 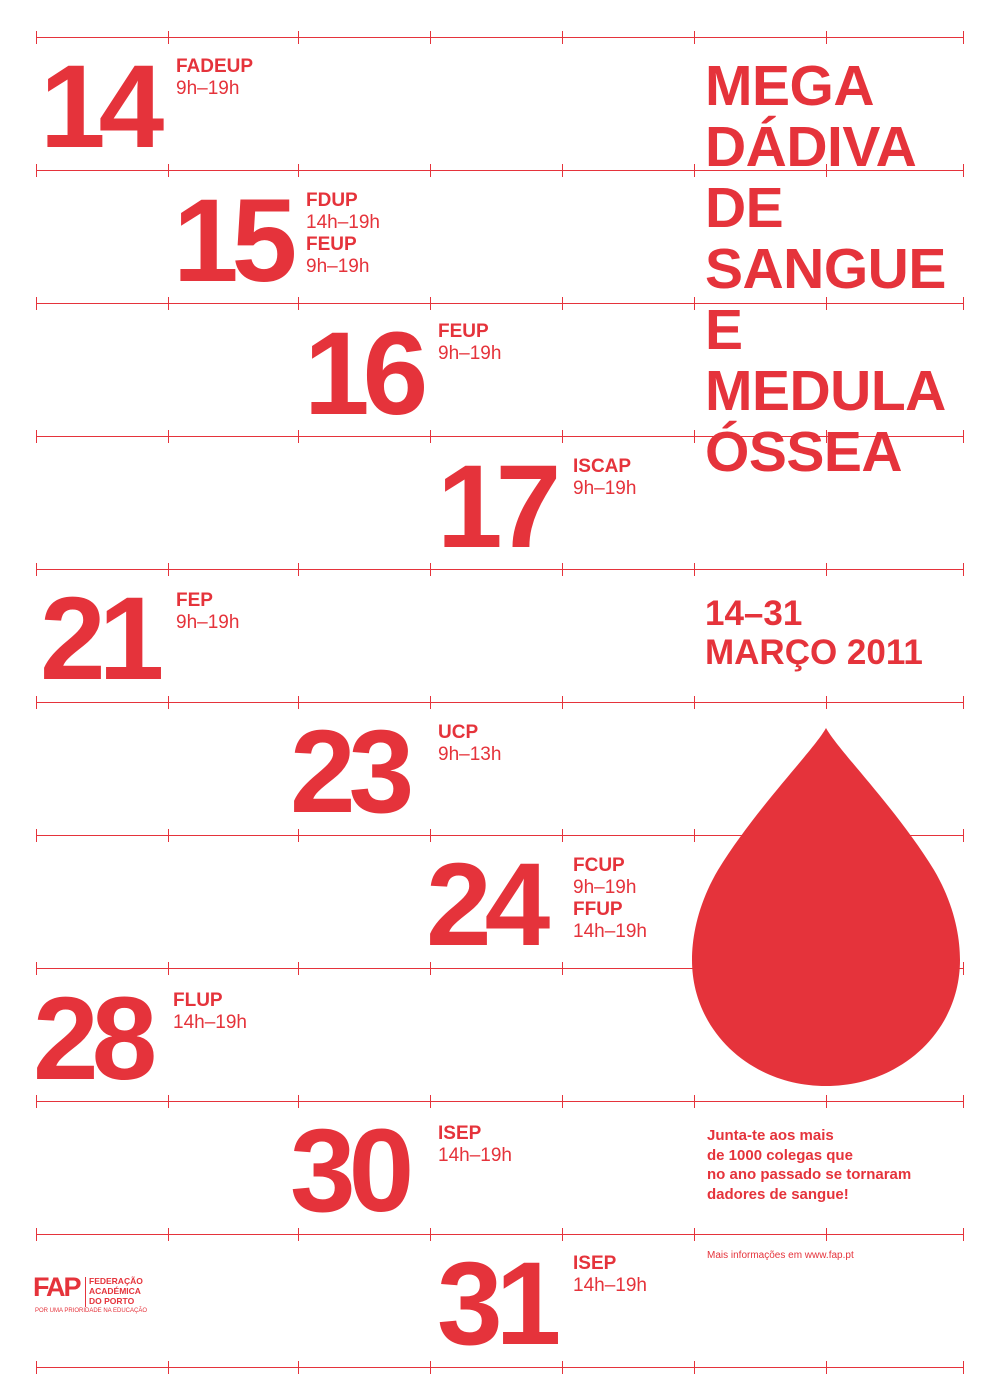 I want to click on title-line: ÓSSEA, so click(x=804, y=452).